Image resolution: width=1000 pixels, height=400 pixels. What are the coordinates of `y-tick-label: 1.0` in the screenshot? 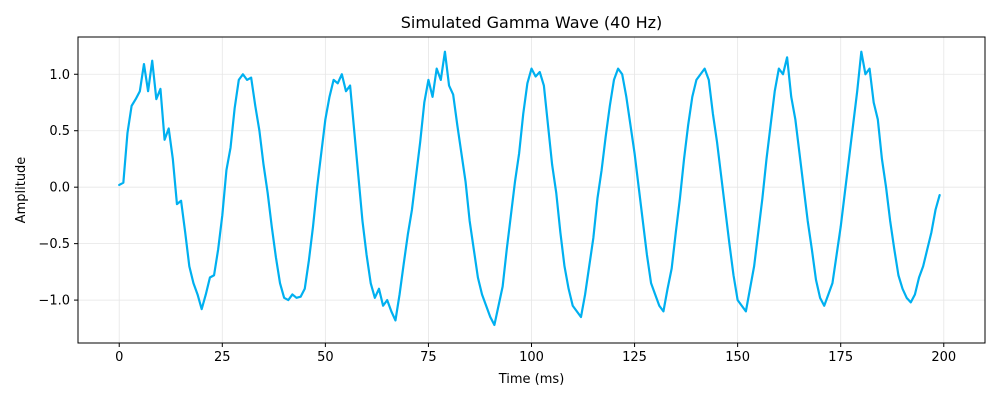 It's located at (59, 75).